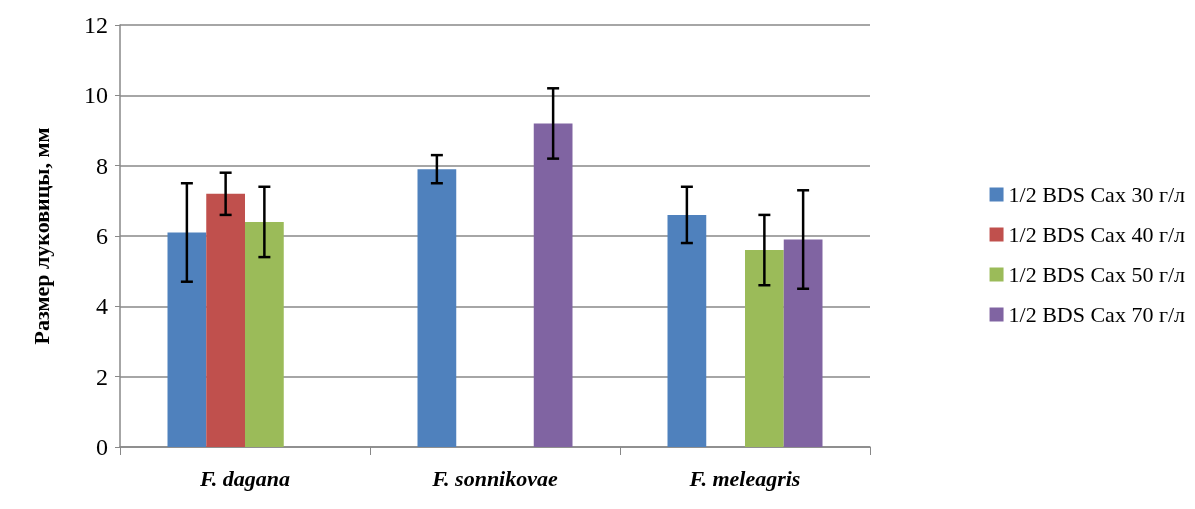 The height and width of the screenshot is (509, 1195). I want to click on x-tick-label: F. dagana, so click(244, 478).